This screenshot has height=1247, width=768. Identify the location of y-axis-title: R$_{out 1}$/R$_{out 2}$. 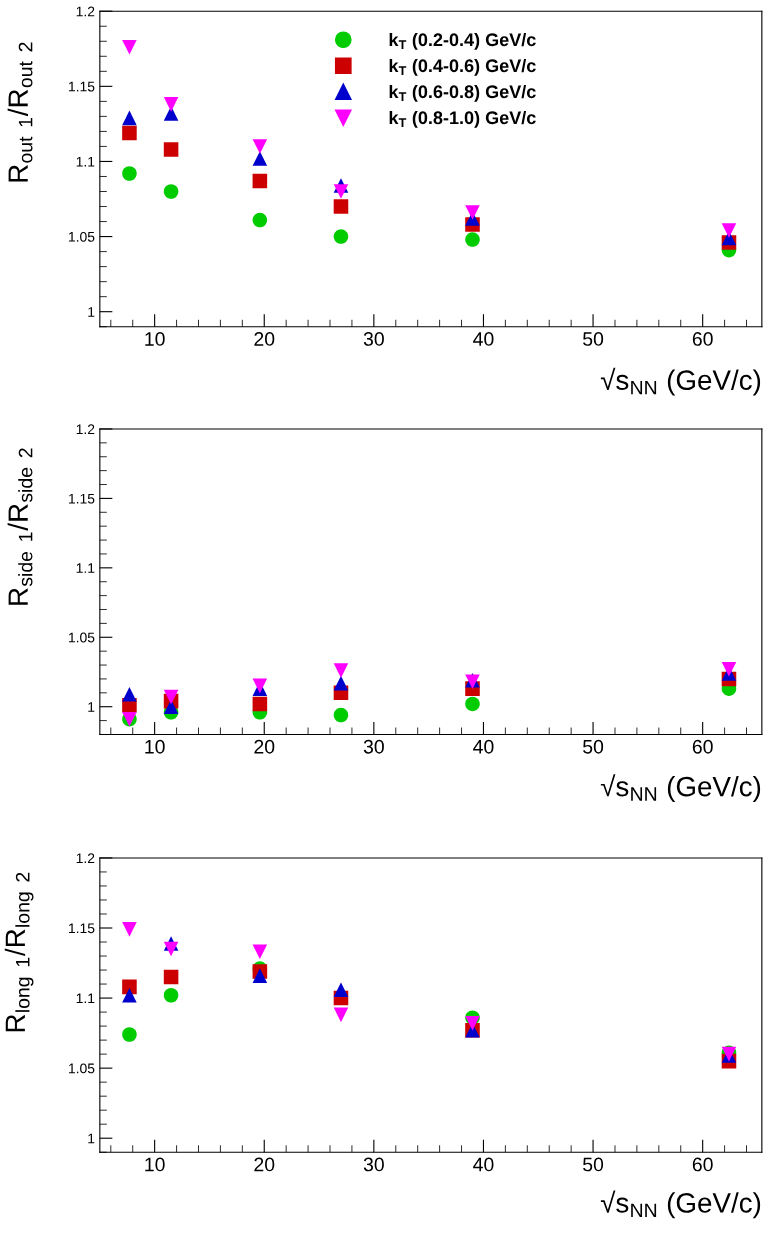
(20, 112).